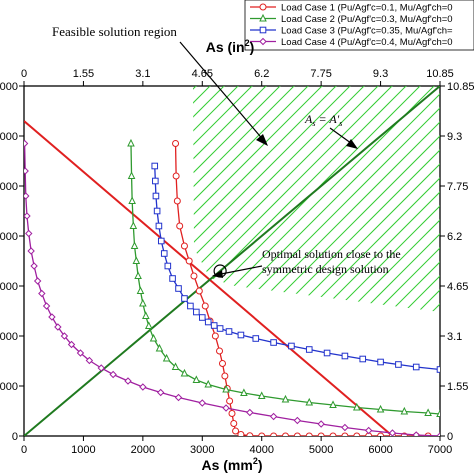  What do you see at coordinates (217, 274) in the screenshot?
I see `optimal-solution-arrowhead` at bounding box center [217, 274].